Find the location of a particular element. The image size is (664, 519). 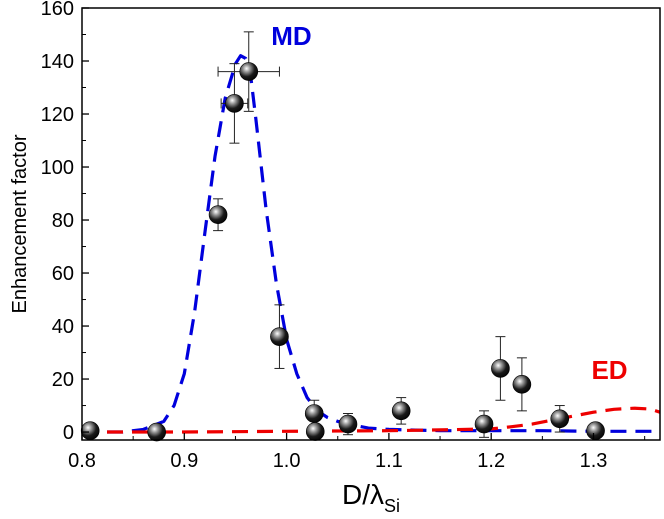

x-tick-label: 1.2 is located at coordinates (491, 461).